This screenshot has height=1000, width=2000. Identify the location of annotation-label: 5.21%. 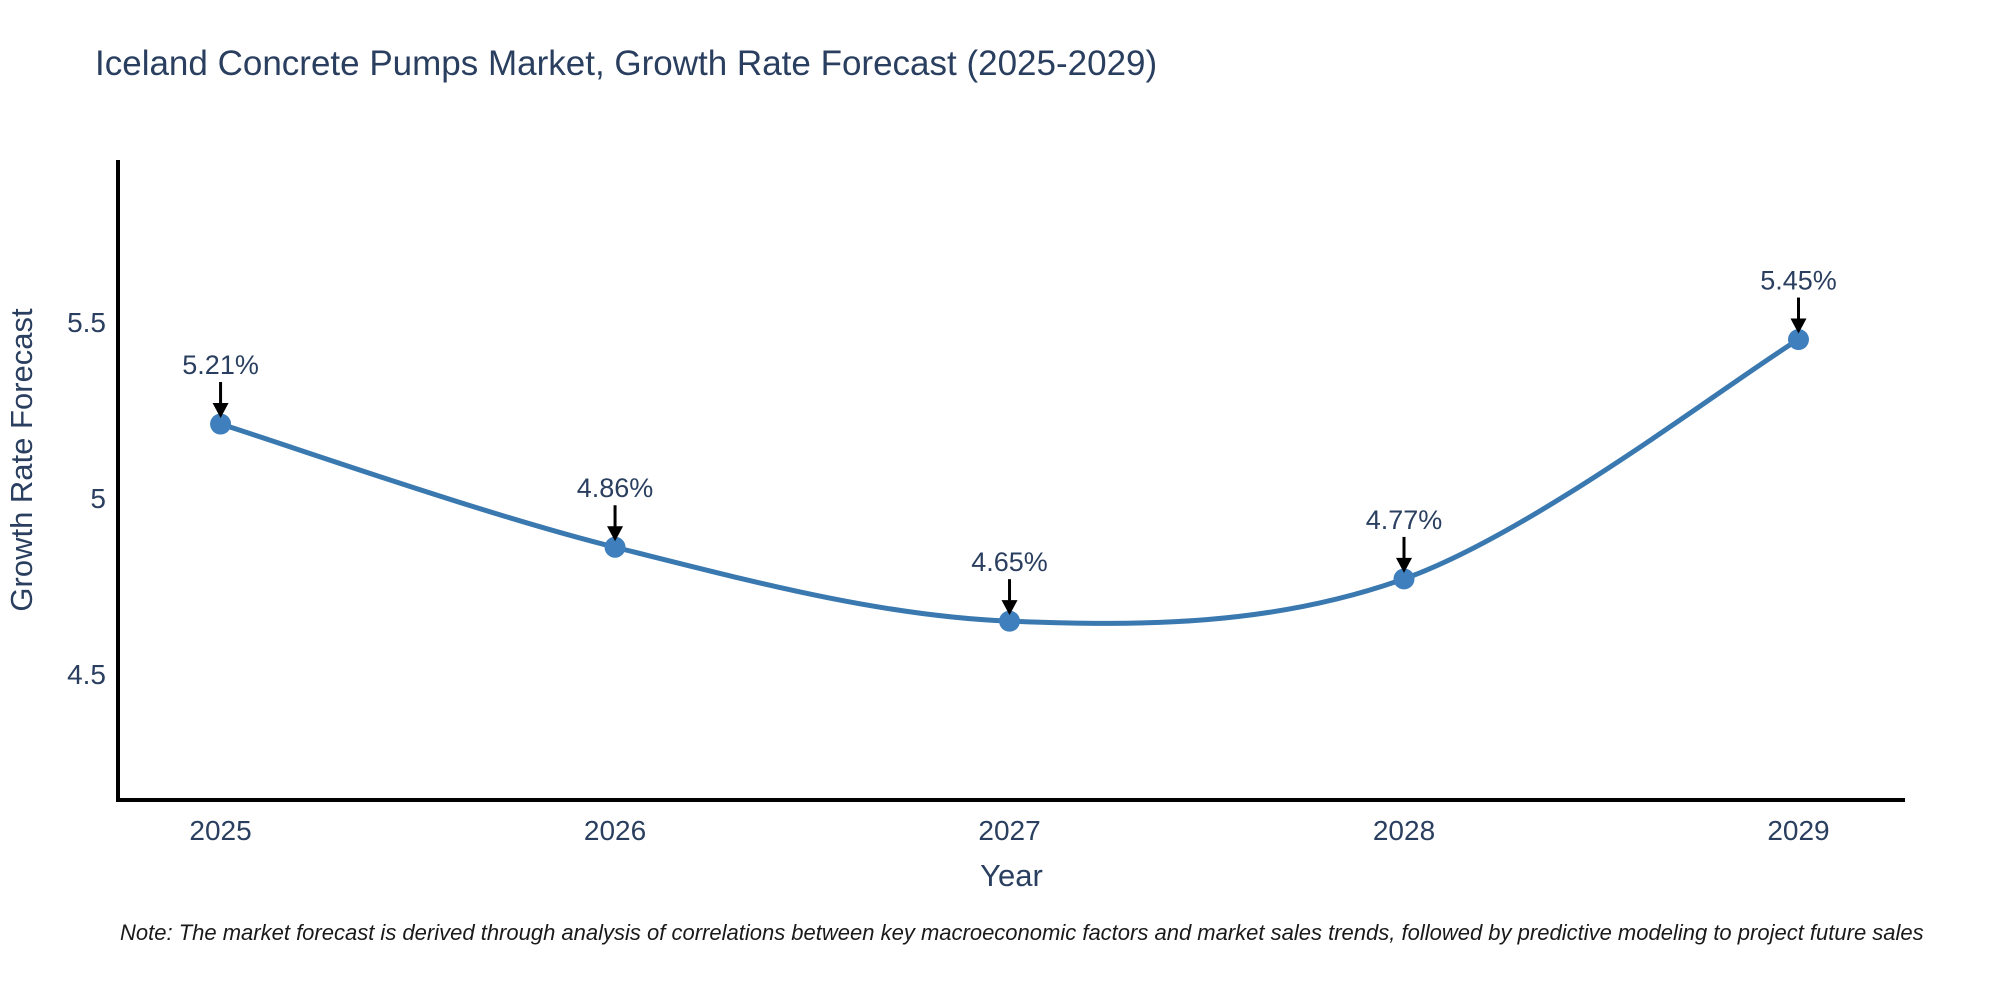
(220, 365).